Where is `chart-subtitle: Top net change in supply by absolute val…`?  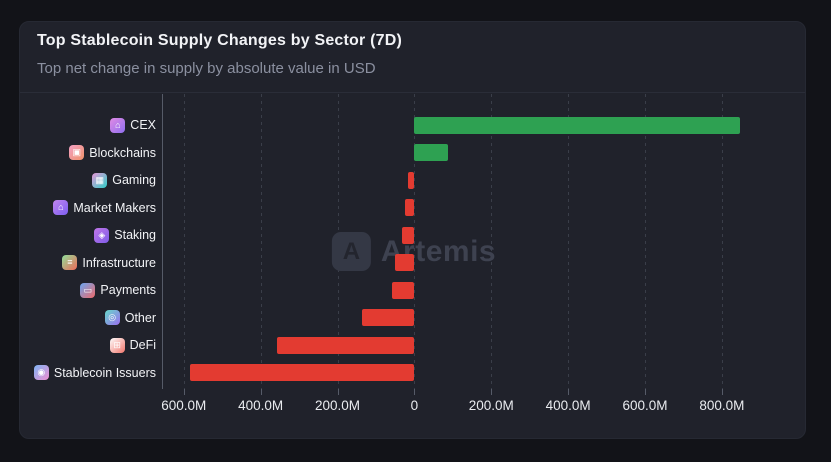 chart-subtitle: Top net change in supply by absolute val… is located at coordinates (206, 68).